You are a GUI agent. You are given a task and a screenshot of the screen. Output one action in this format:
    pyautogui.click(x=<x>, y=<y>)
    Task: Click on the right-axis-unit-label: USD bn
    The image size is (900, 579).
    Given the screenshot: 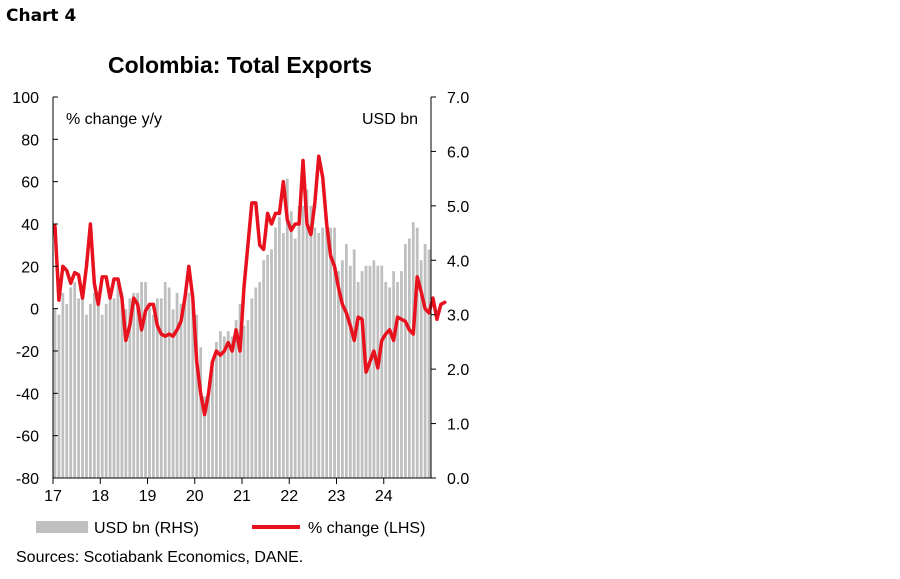 What is the action you would take?
    pyautogui.click(x=390, y=119)
    